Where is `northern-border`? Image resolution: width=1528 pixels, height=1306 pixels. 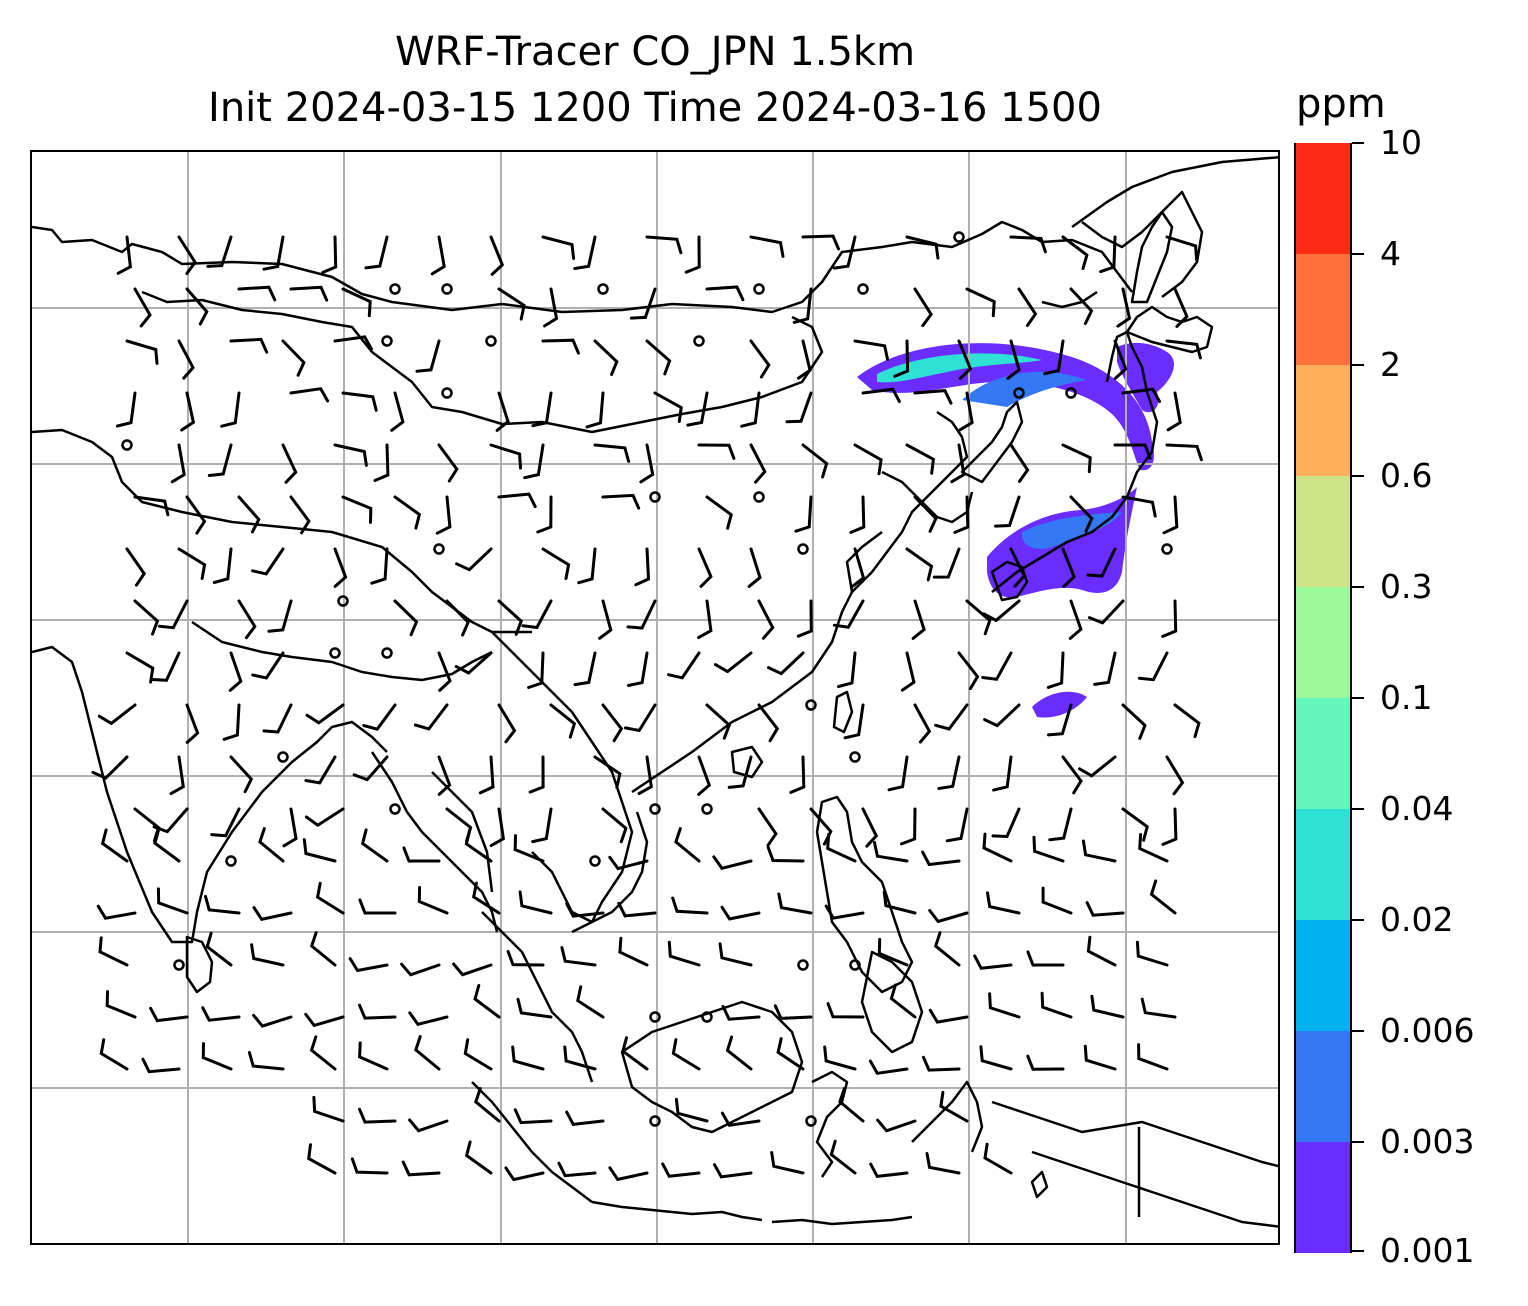 northern-border is located at coordinates (582, 267).